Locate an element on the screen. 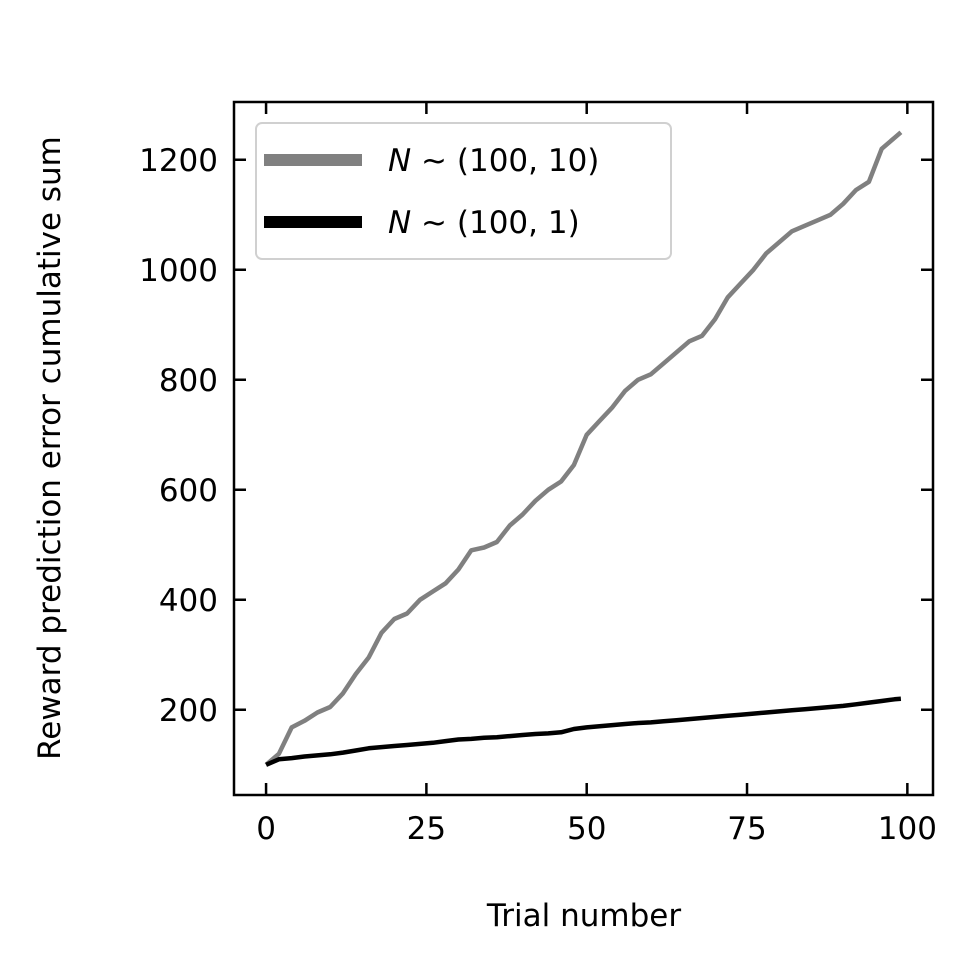 The width and height of the screenshot is (976, 965). y-axis-label: Reward prediction error cumulative sum is located at coordinates (50, 448).